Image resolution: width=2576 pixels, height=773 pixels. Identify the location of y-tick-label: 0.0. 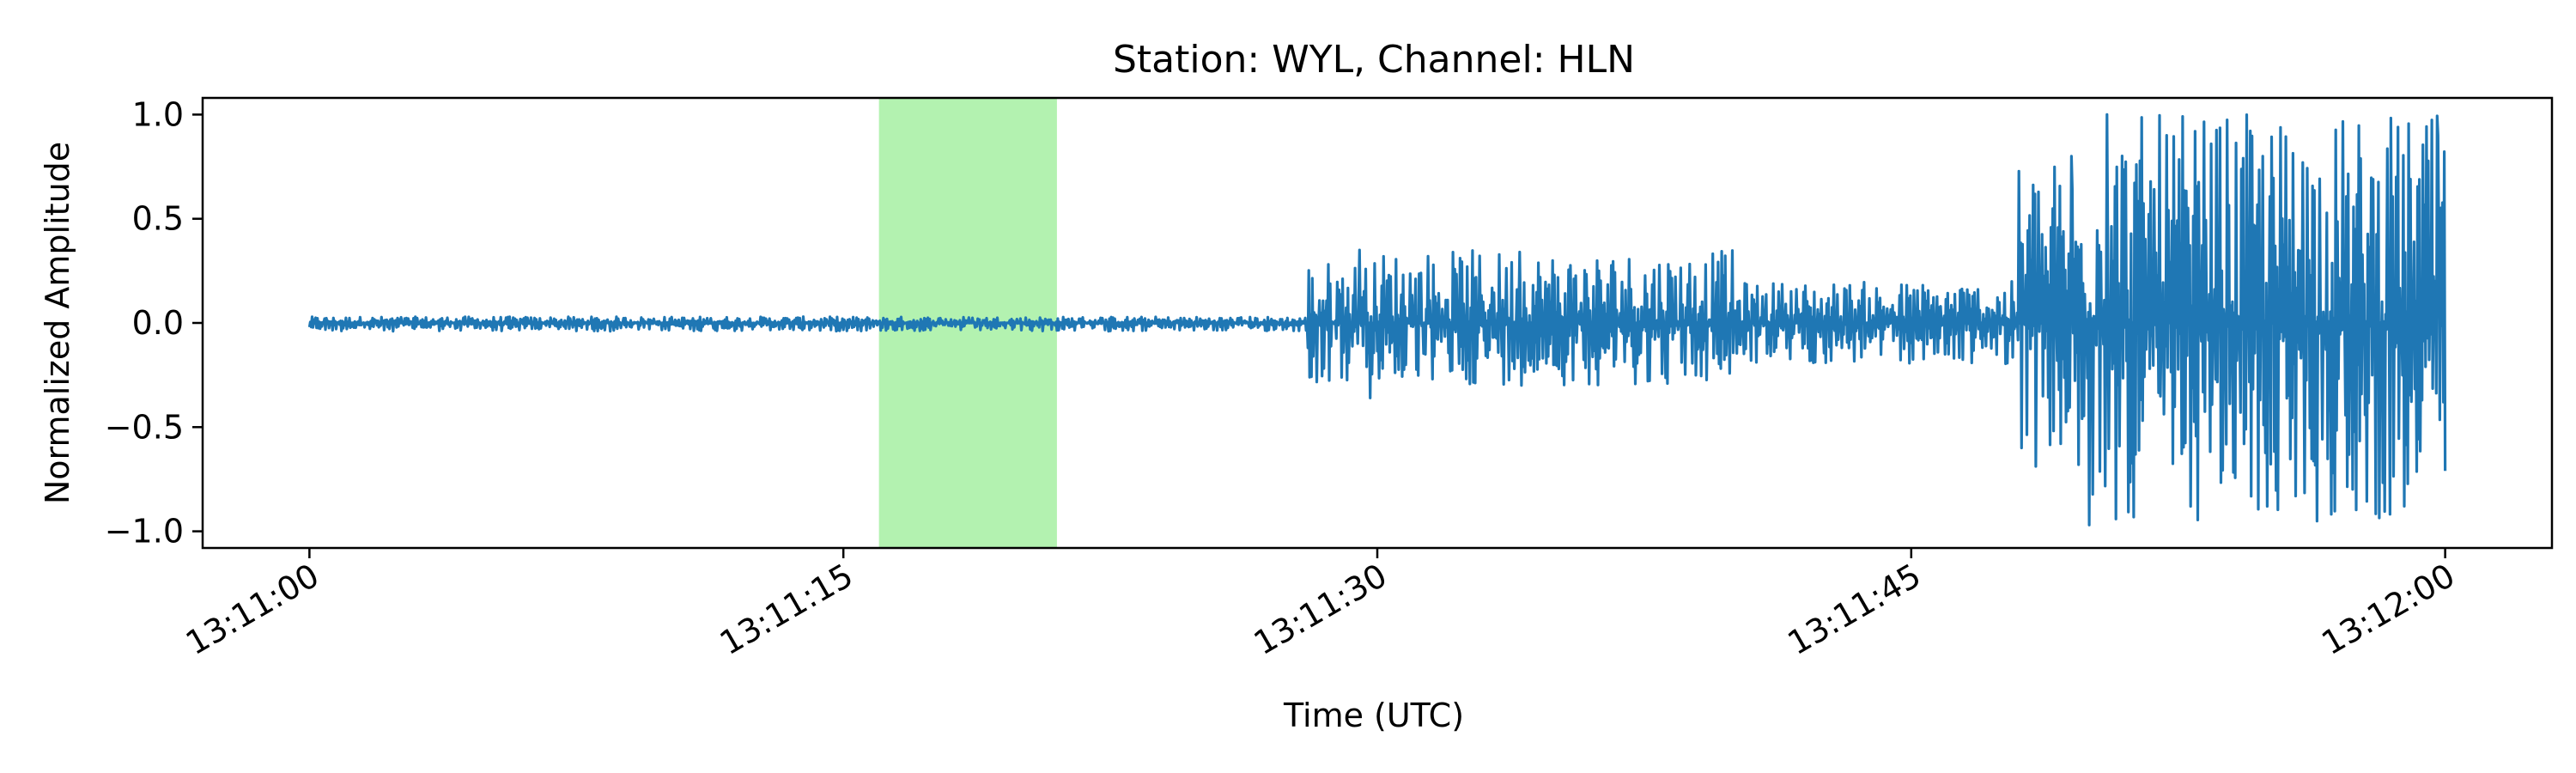
(158, 323).